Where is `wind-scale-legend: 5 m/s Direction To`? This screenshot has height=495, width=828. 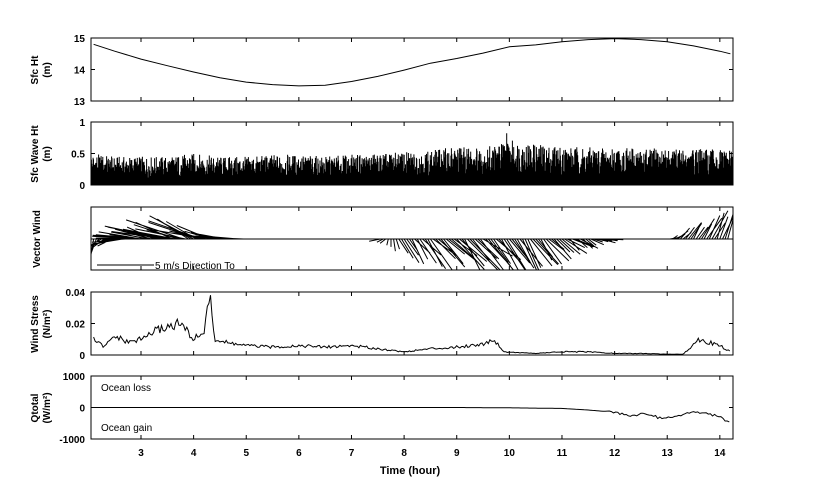 wind-scale-legend: 5 m/s Direction To is located at coordinates (195, 266).